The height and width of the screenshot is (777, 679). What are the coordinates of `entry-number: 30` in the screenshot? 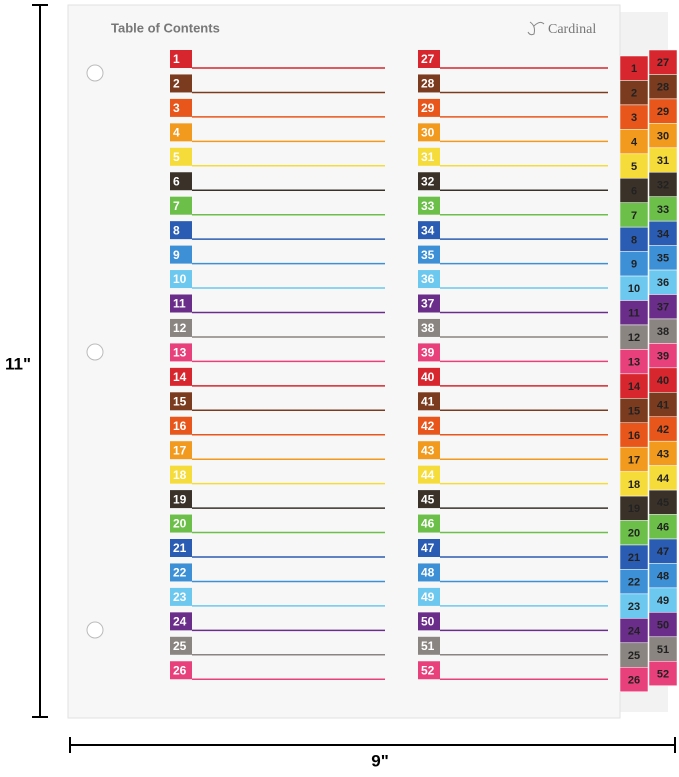 It's located at (428, 133).